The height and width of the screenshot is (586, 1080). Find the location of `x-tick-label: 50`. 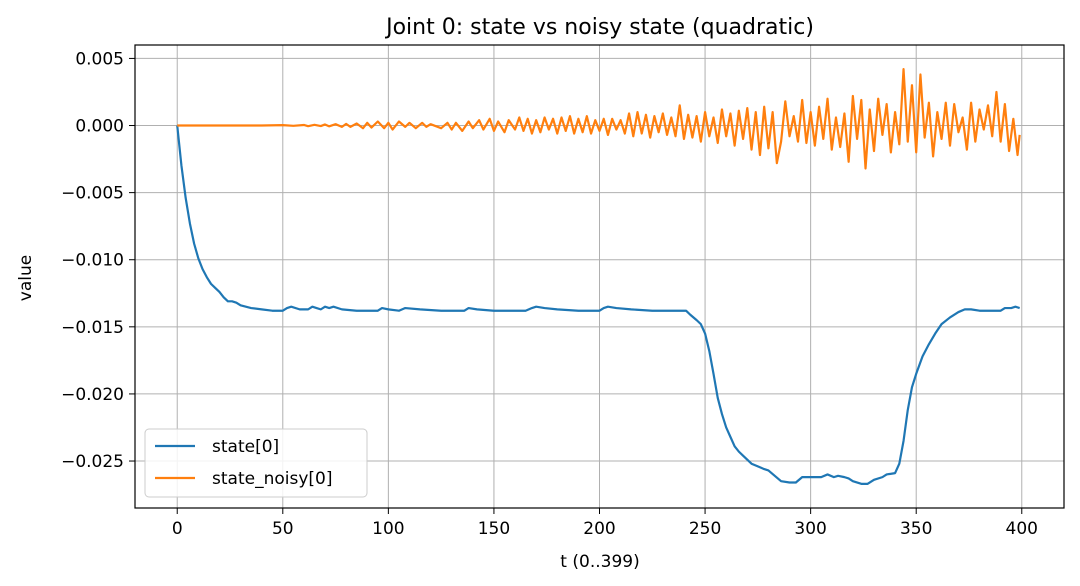

x-tick-label: 50 is located at coordinates (283, 529).